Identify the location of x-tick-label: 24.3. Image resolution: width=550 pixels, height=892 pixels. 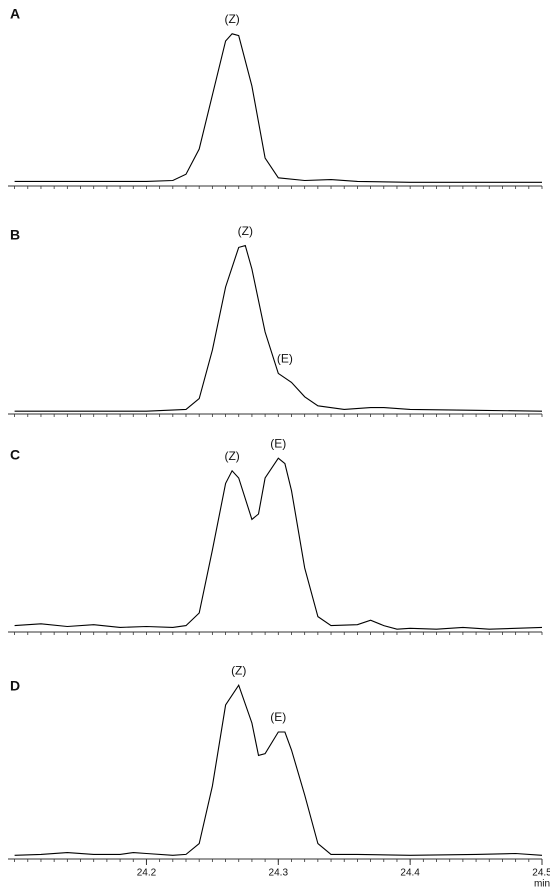
(279, 873).